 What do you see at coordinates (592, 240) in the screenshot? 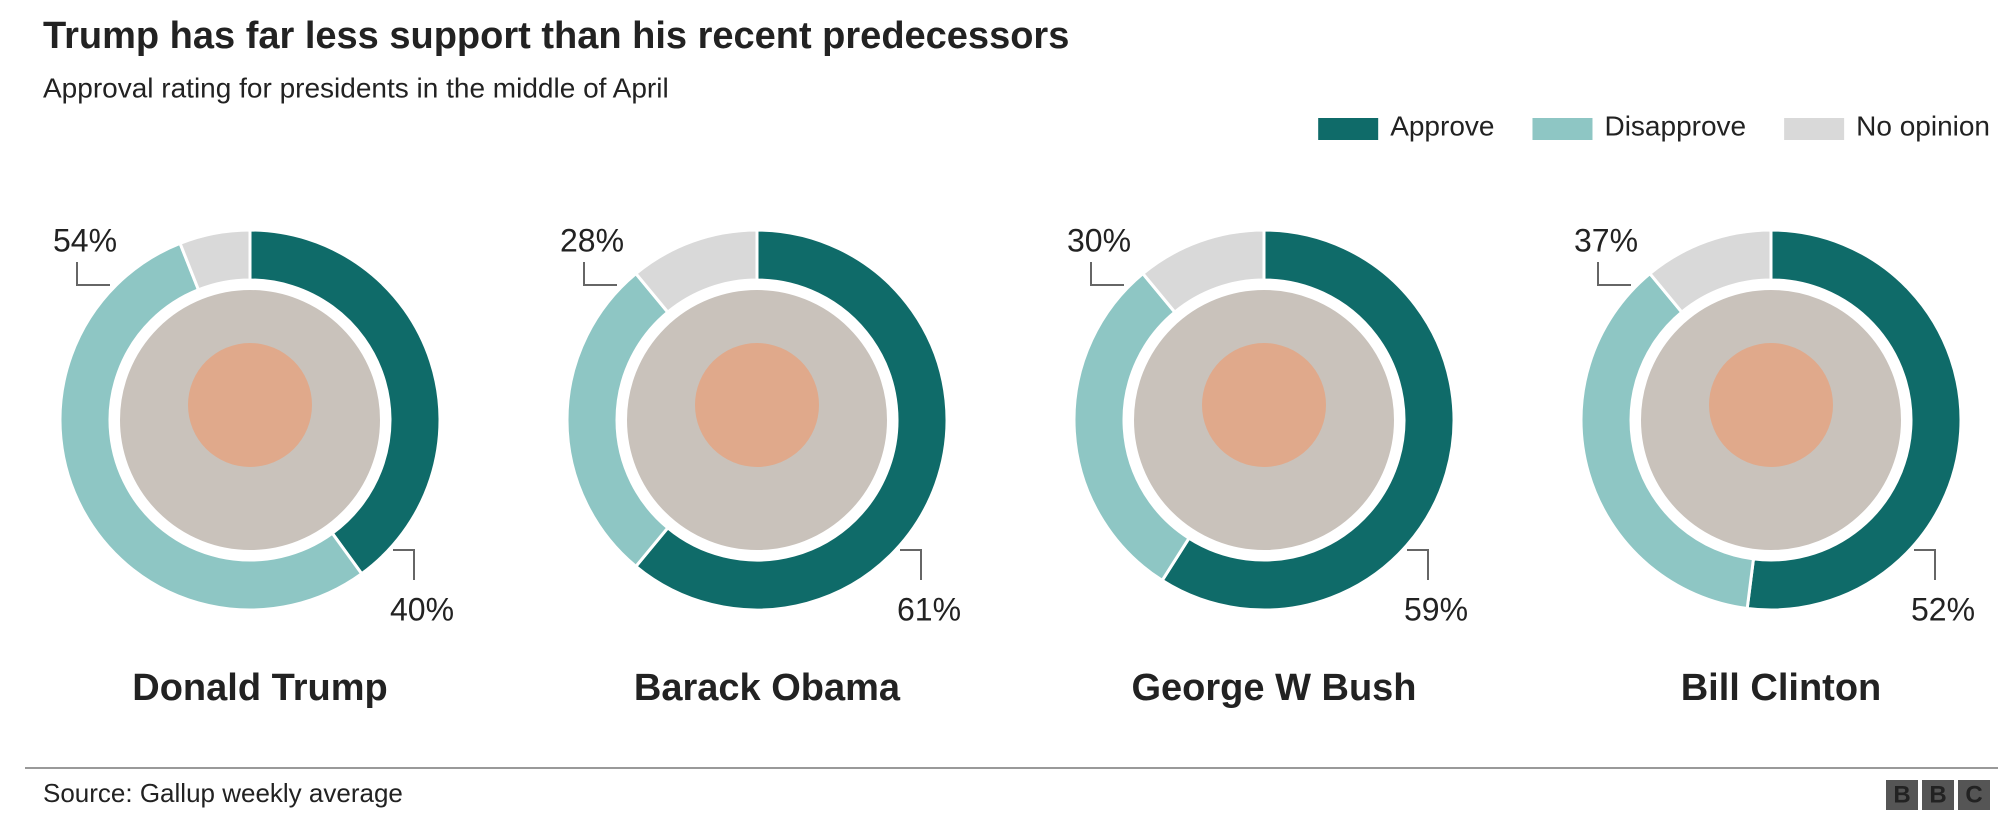
I see `value-label: 28%` at bounding box center [592, 240].